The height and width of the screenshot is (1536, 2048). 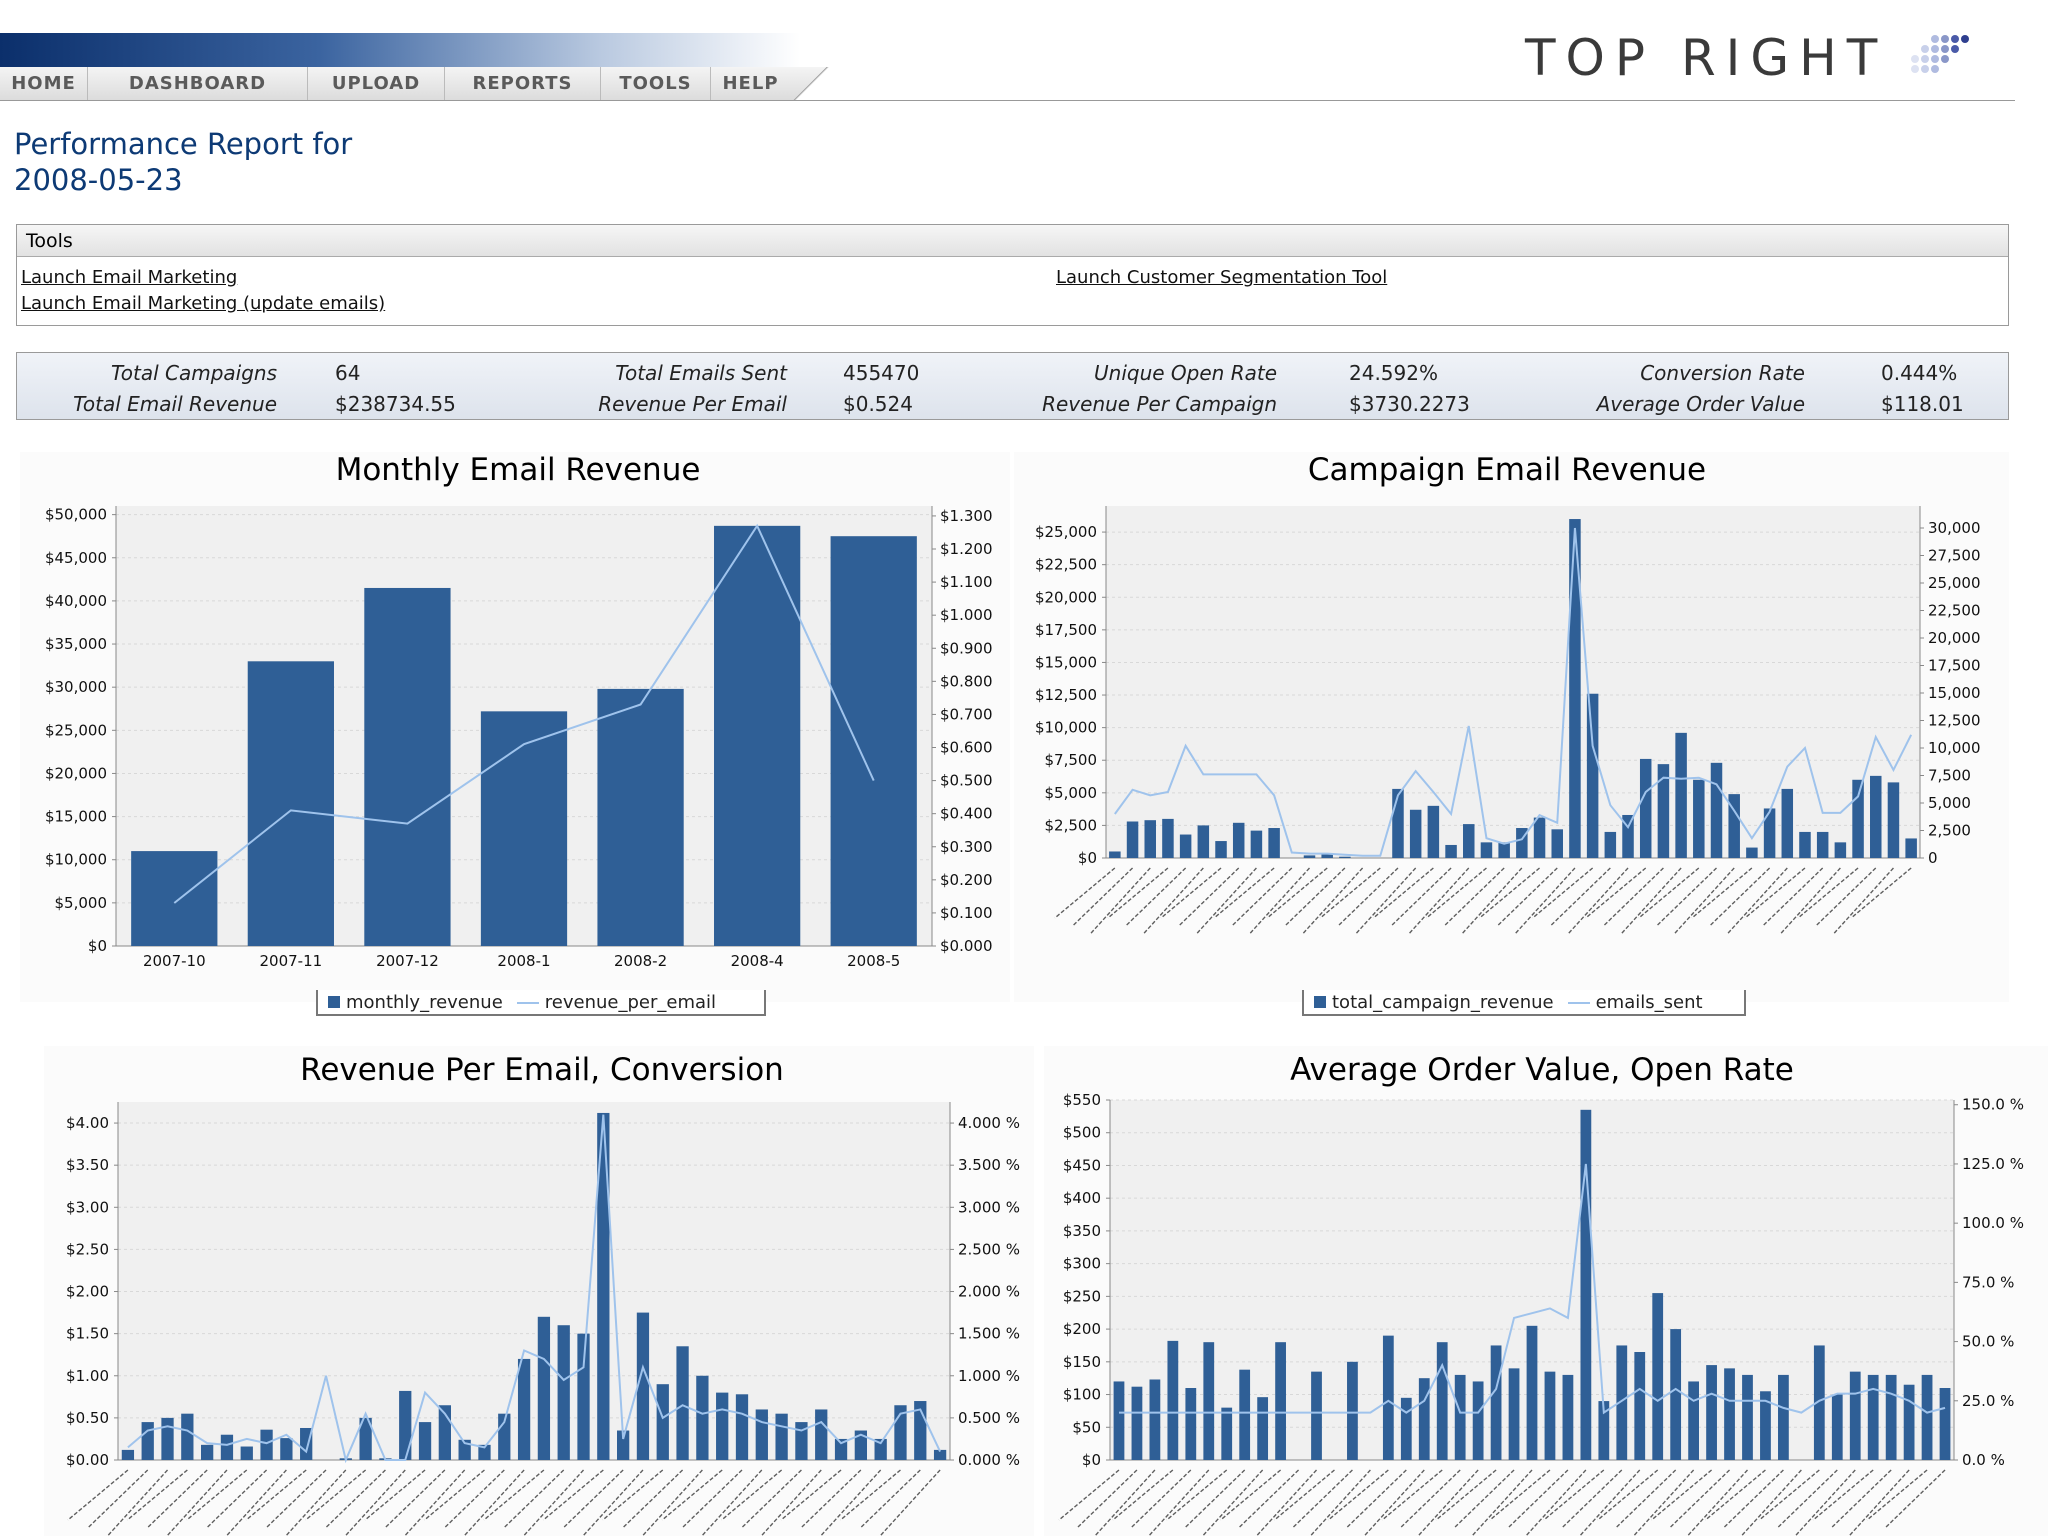 I want to click on y-tick-label: $1.50, so click(x=87, y=1334).